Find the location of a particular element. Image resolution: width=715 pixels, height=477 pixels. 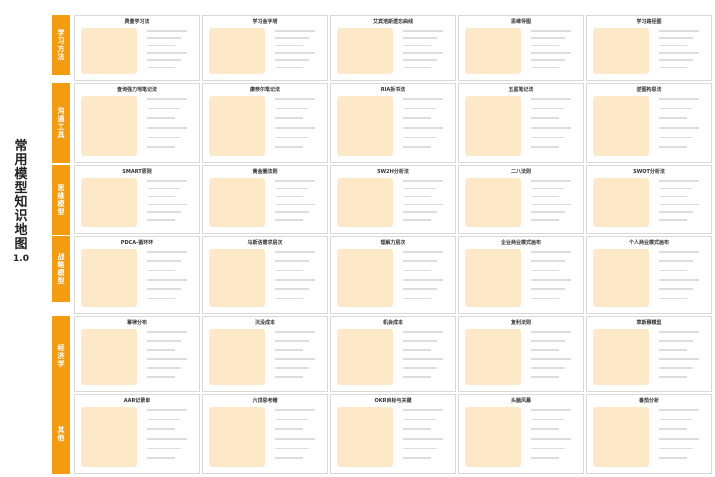

model-card: 费曼学习法 is located at coordinates (137, 48).